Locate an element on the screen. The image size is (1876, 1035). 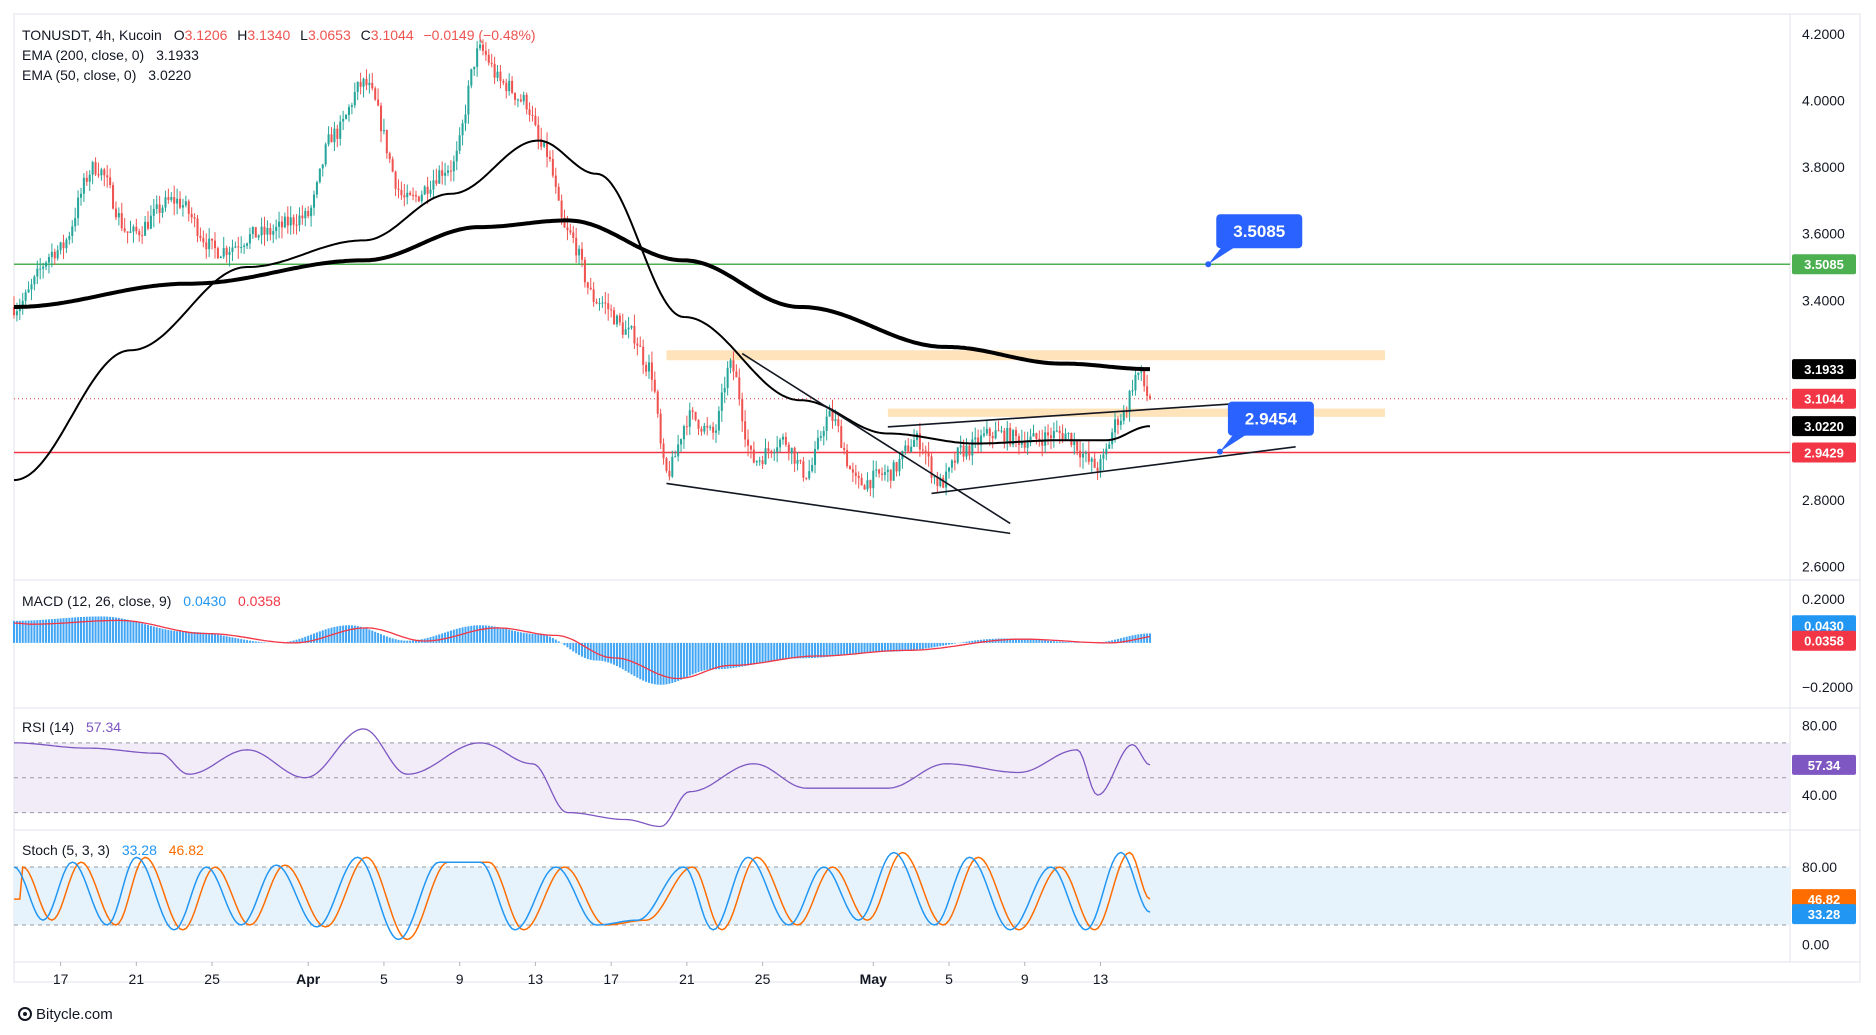
trendlines is located at coordinates (981, 443).